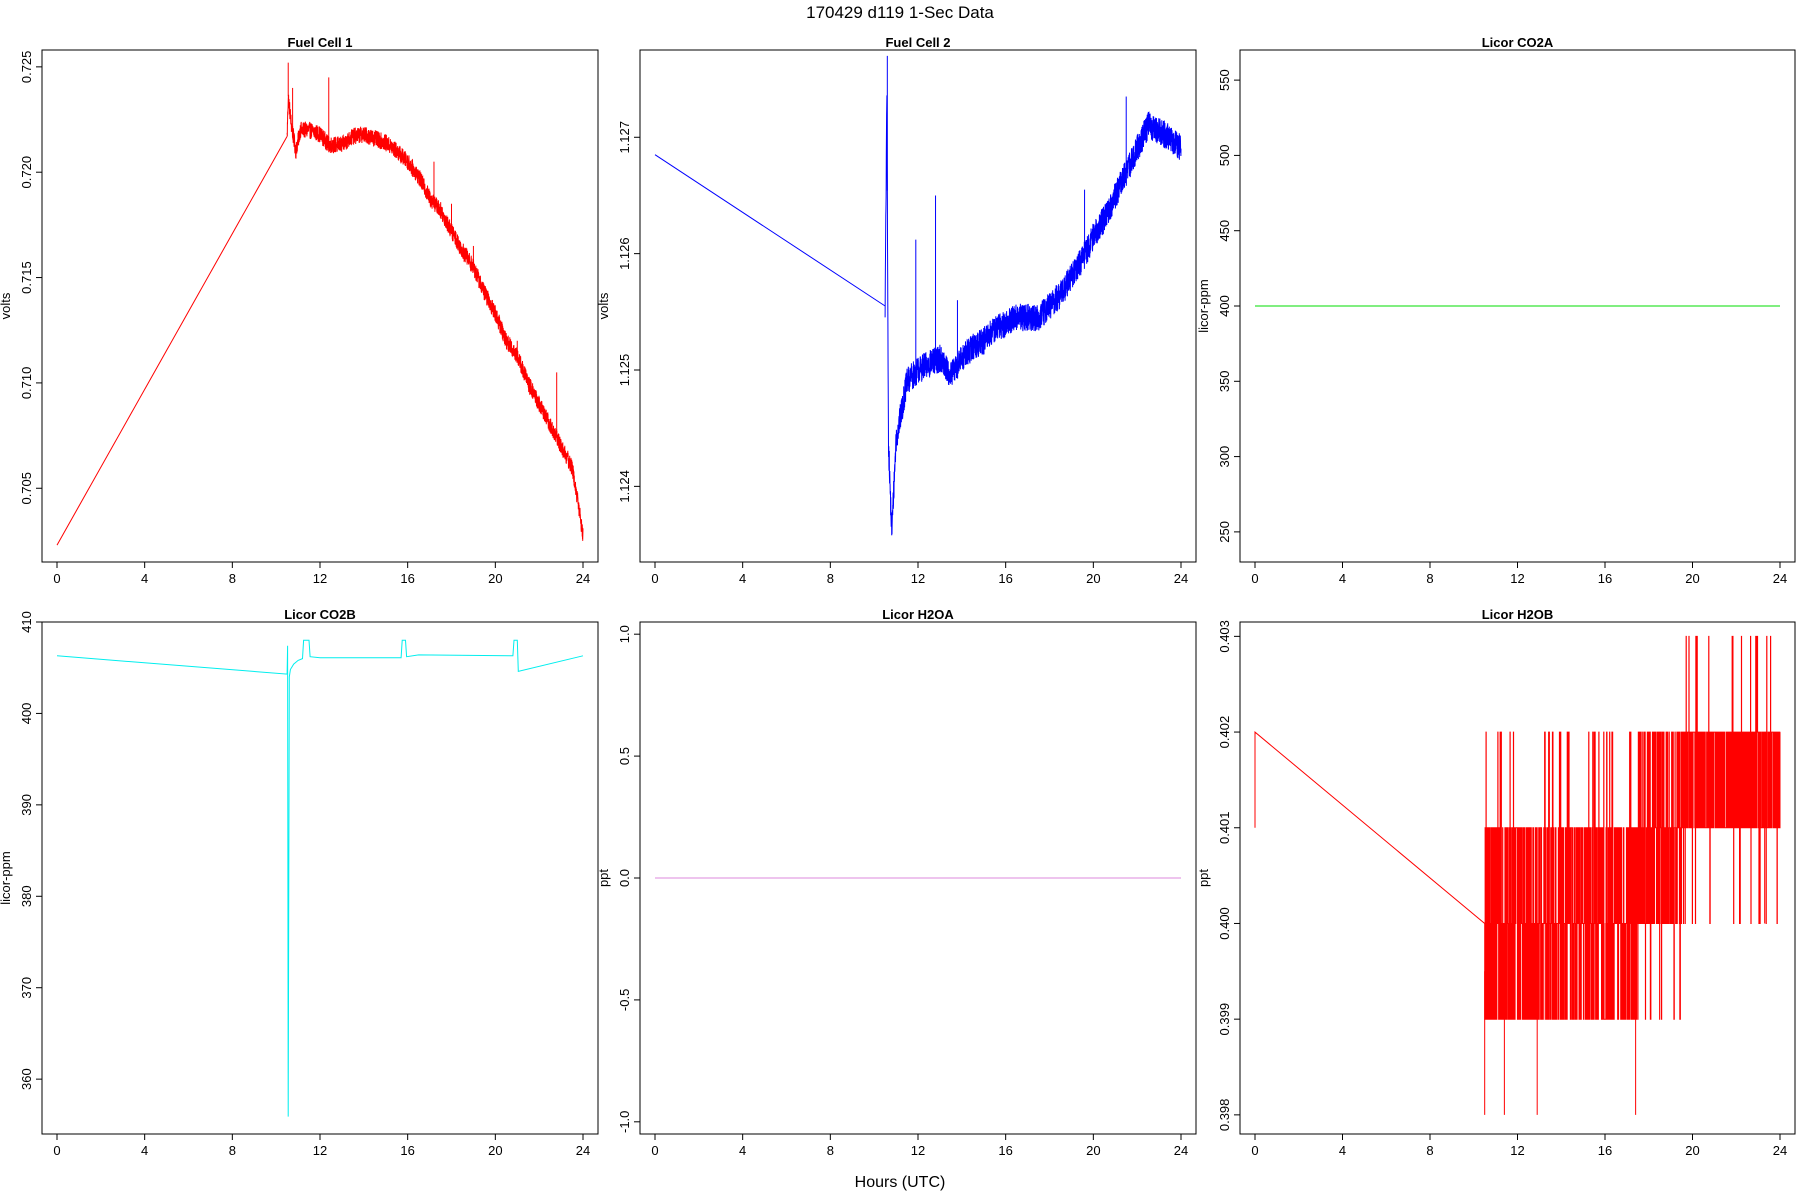 This screenshot has width=1800, height=1200. What do you see at coordinates (624, 756) in the screenshot?
I see `y-tick-label: 0.5` at bounding box center [624, 756].